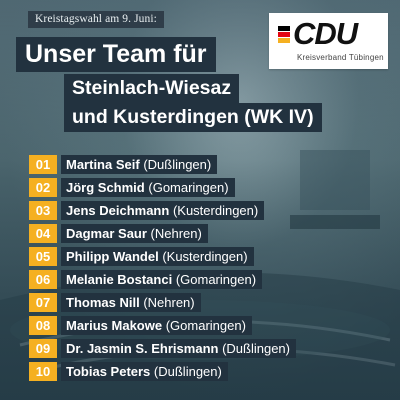 The image size is (400, 400). I want to click on candidate-number-badge: 01, so click(43, 164).